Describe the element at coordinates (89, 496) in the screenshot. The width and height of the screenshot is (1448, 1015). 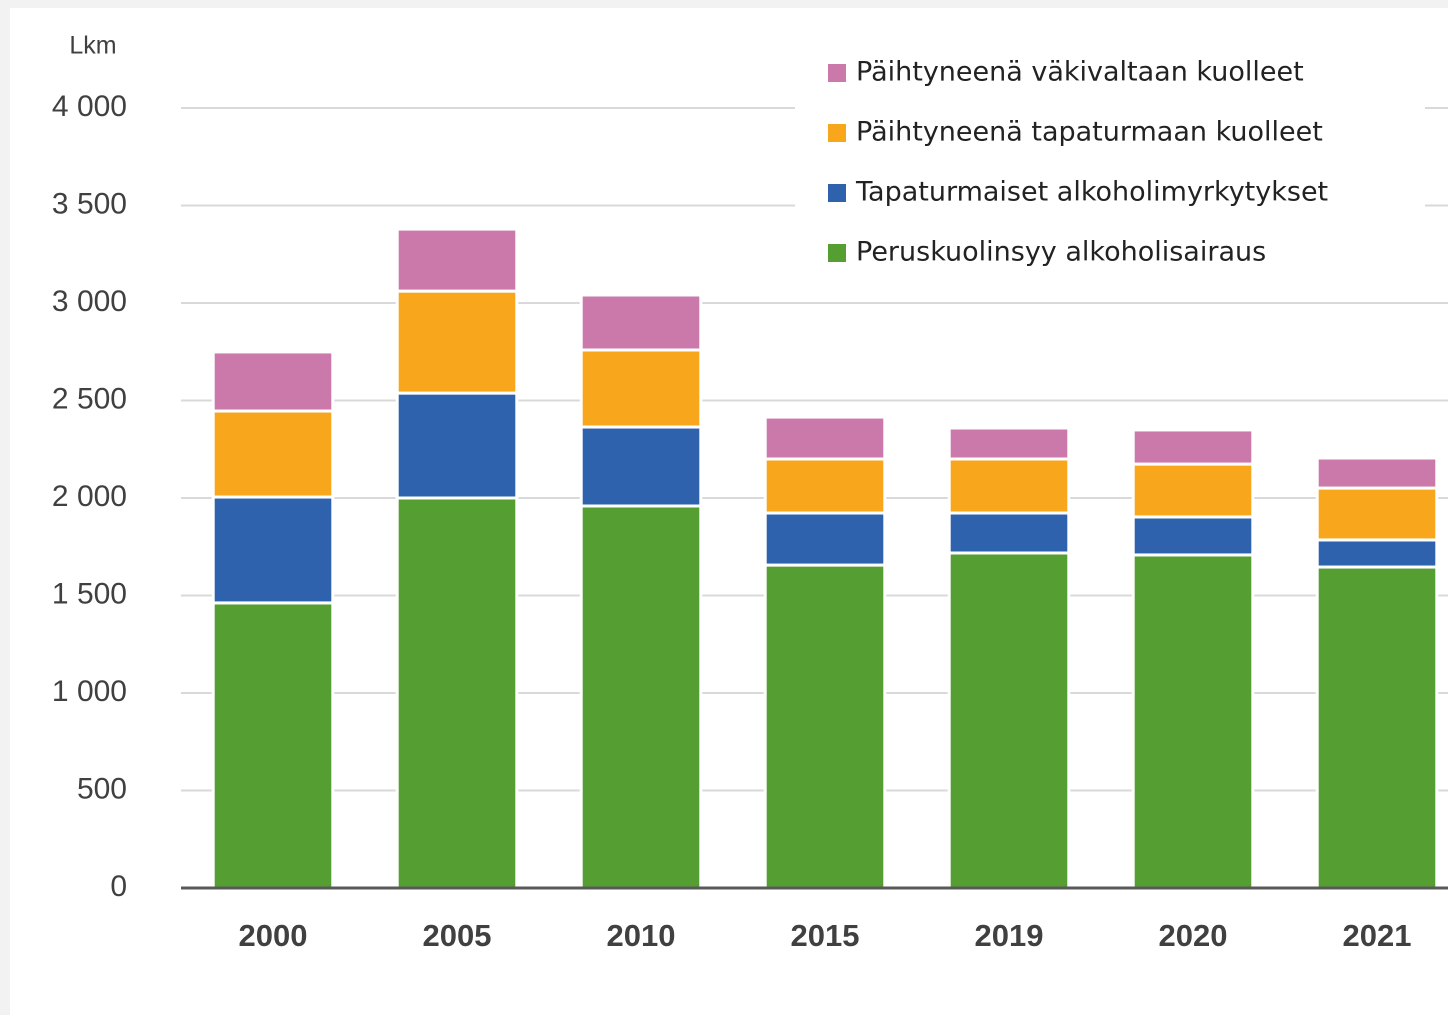
I see `y-tick-label: 2 000` at that location.